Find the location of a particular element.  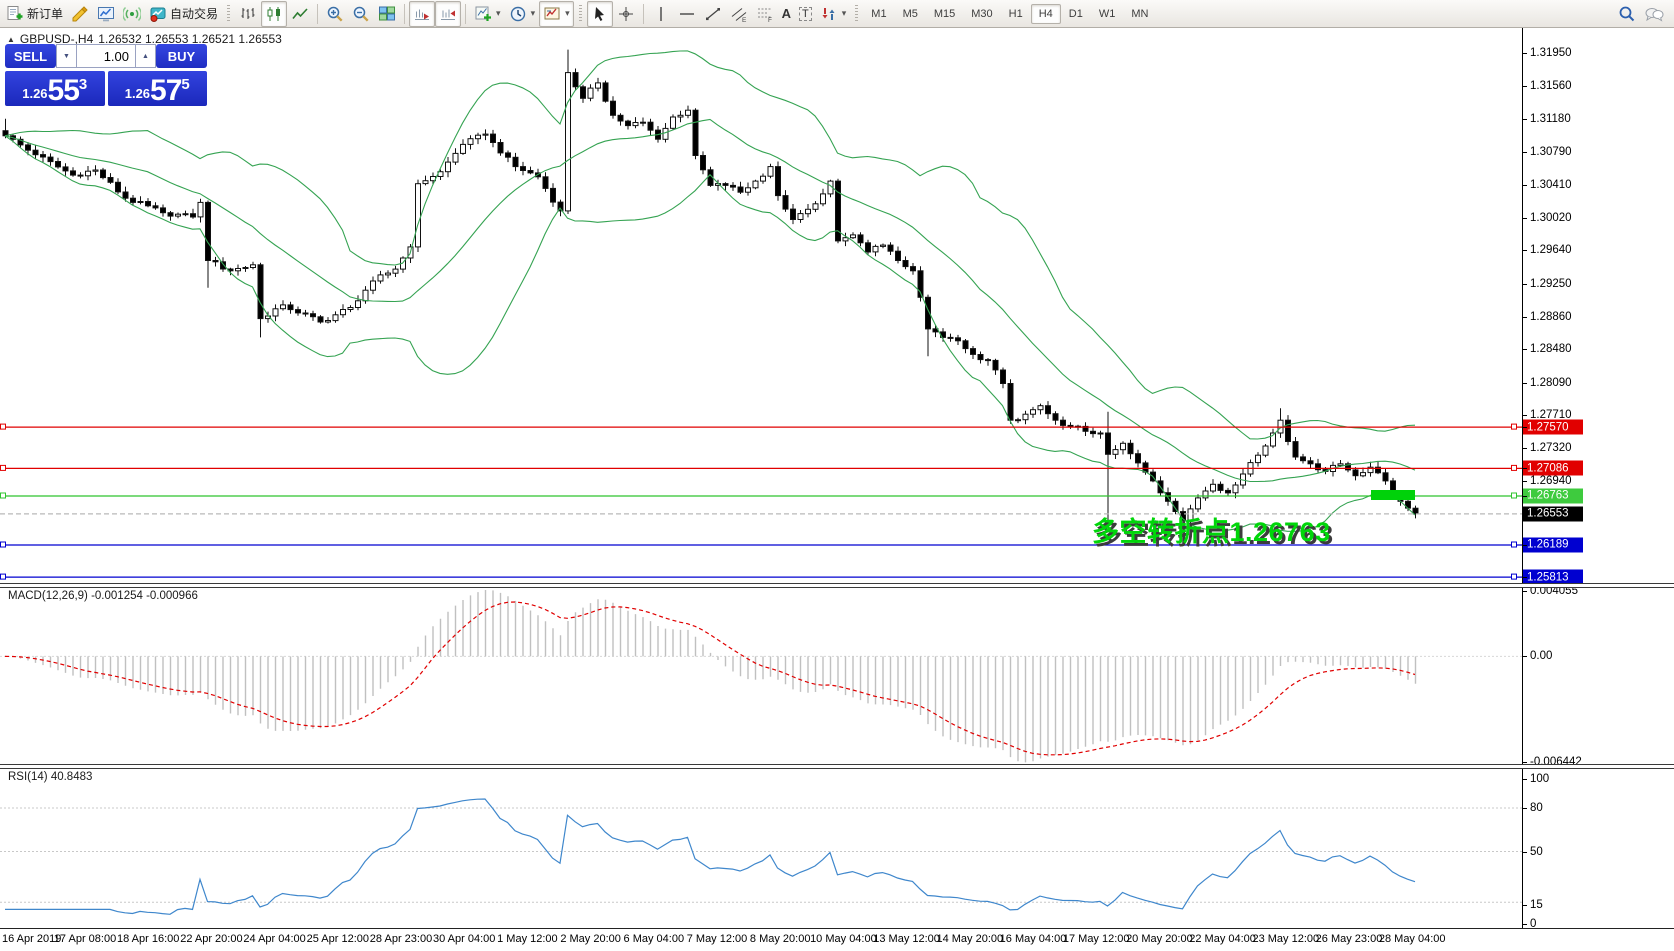

buy-price-button: 1.26 57 5 is located at coordinates (157, 88).